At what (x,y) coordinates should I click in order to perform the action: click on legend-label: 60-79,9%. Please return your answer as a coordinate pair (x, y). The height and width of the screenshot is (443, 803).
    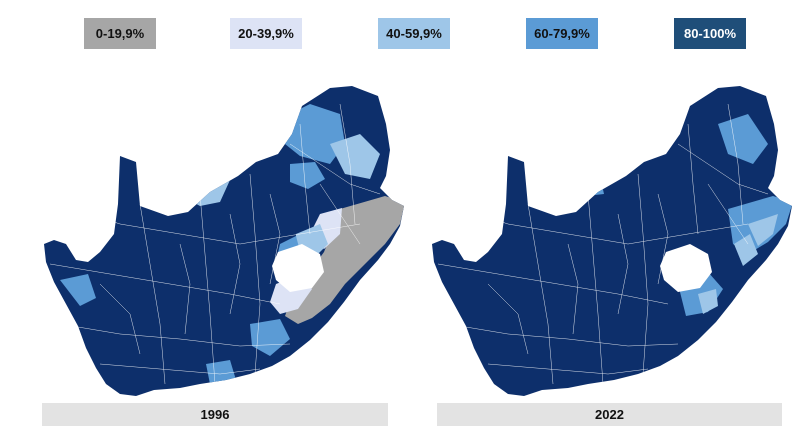
    Looking at the image, I should click on (562, 33).